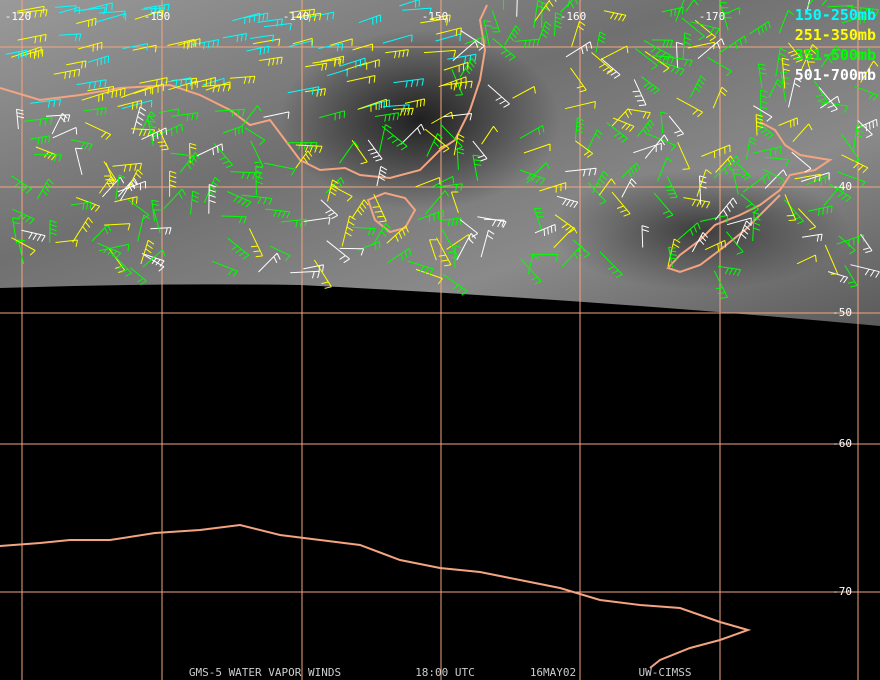  Describe the element at coordinates (265, 672) in the screenshot. I see `footer-text: GMS-5 WATER VAPOR WINDS` at that location.